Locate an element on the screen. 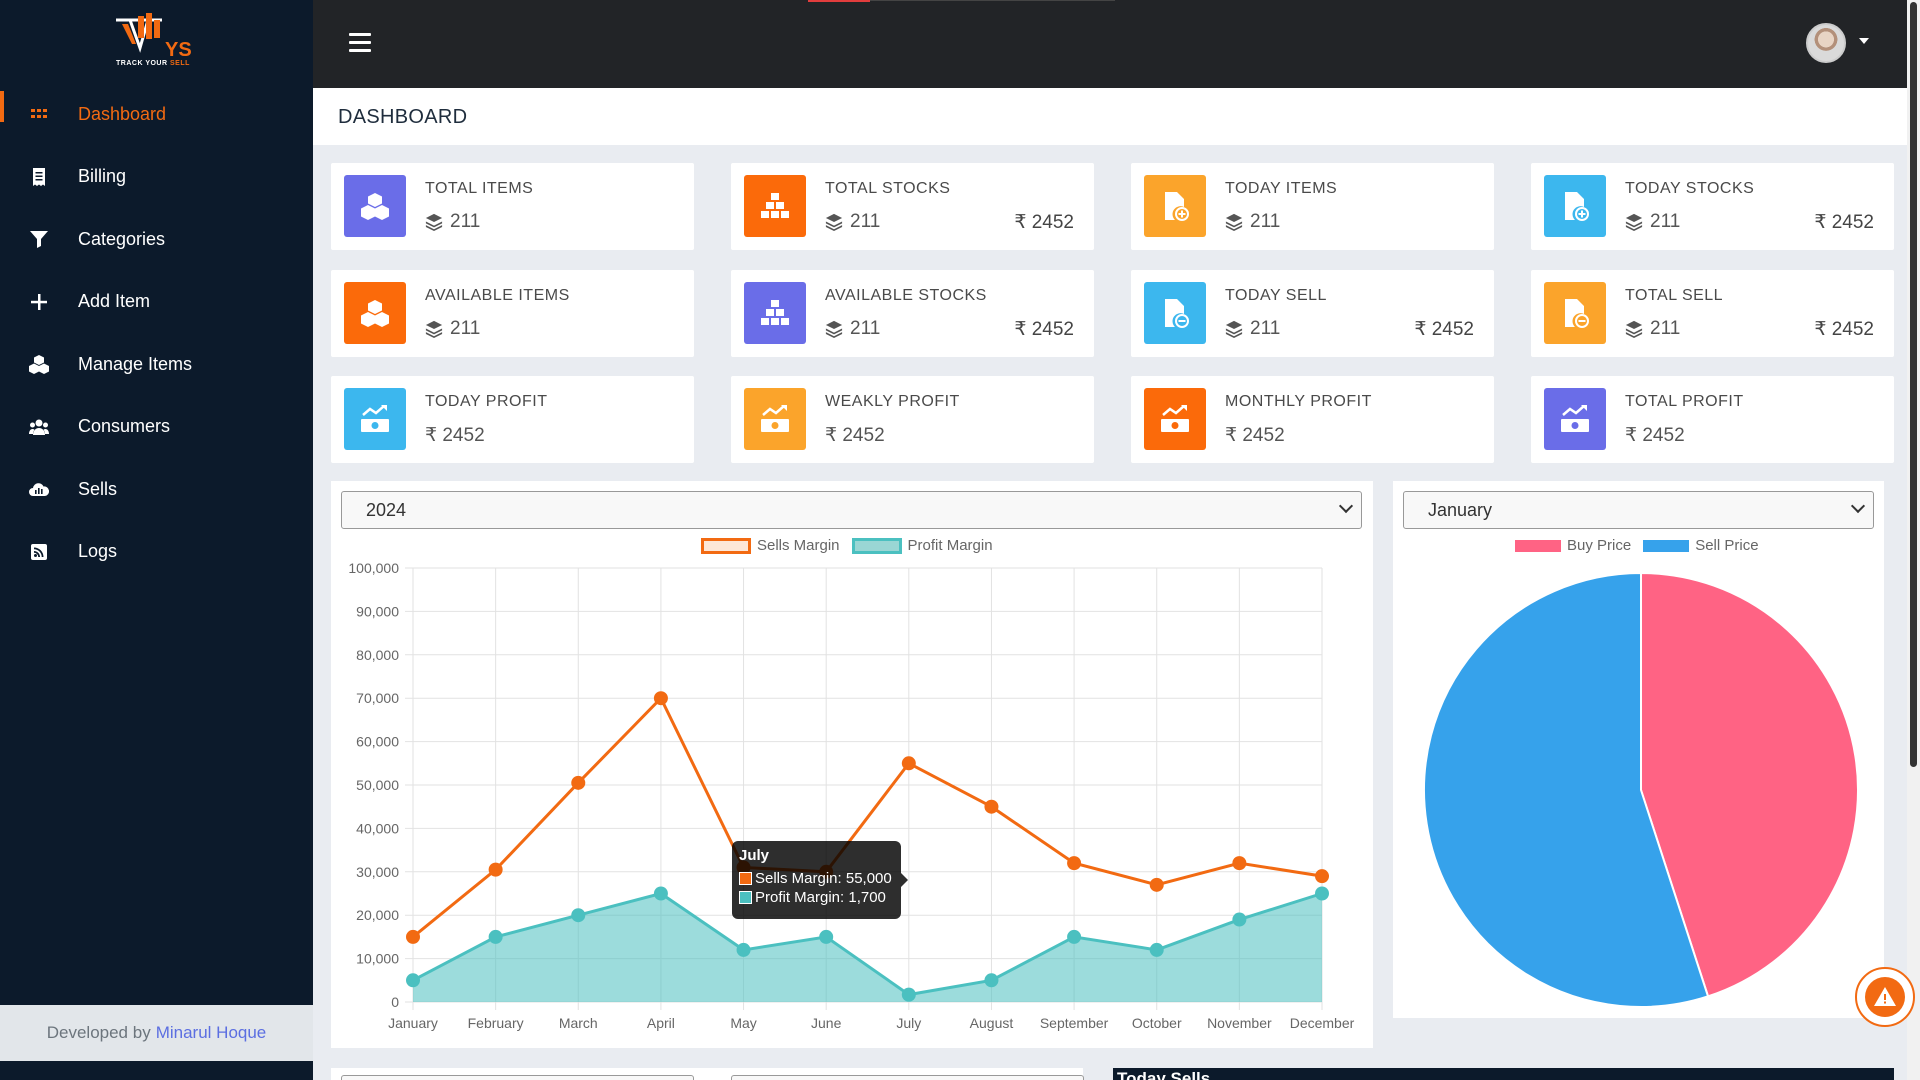 This screenshot has width=1920, height=1080. stat-card-title: AVAILABLE ITEMS is located at coordinates (497, 295).